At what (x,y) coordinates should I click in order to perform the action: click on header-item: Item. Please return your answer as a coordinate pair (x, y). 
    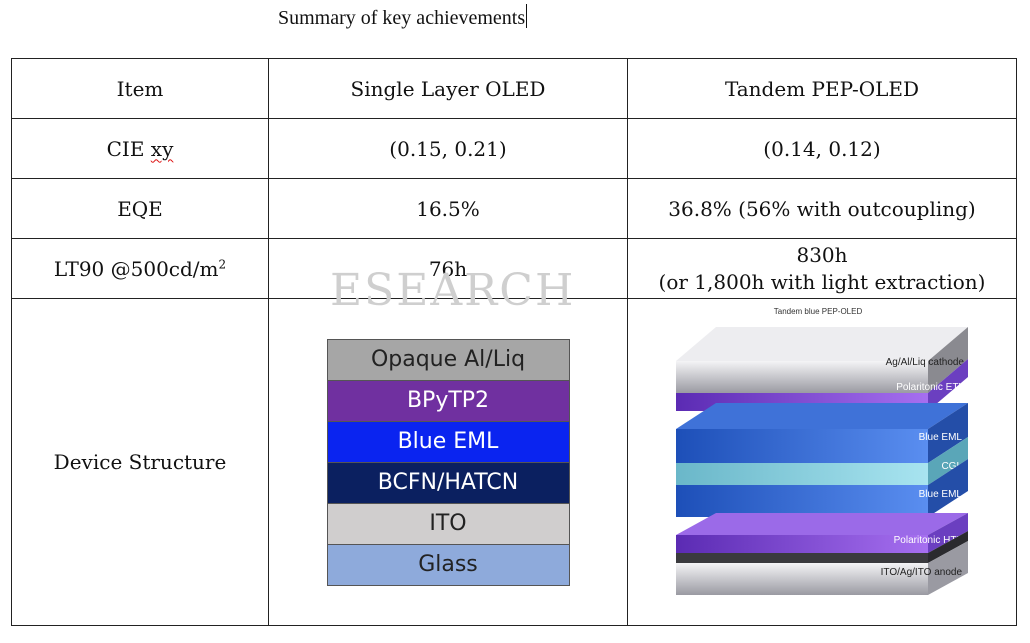
    Looking at the image, I should click on (140, 88).